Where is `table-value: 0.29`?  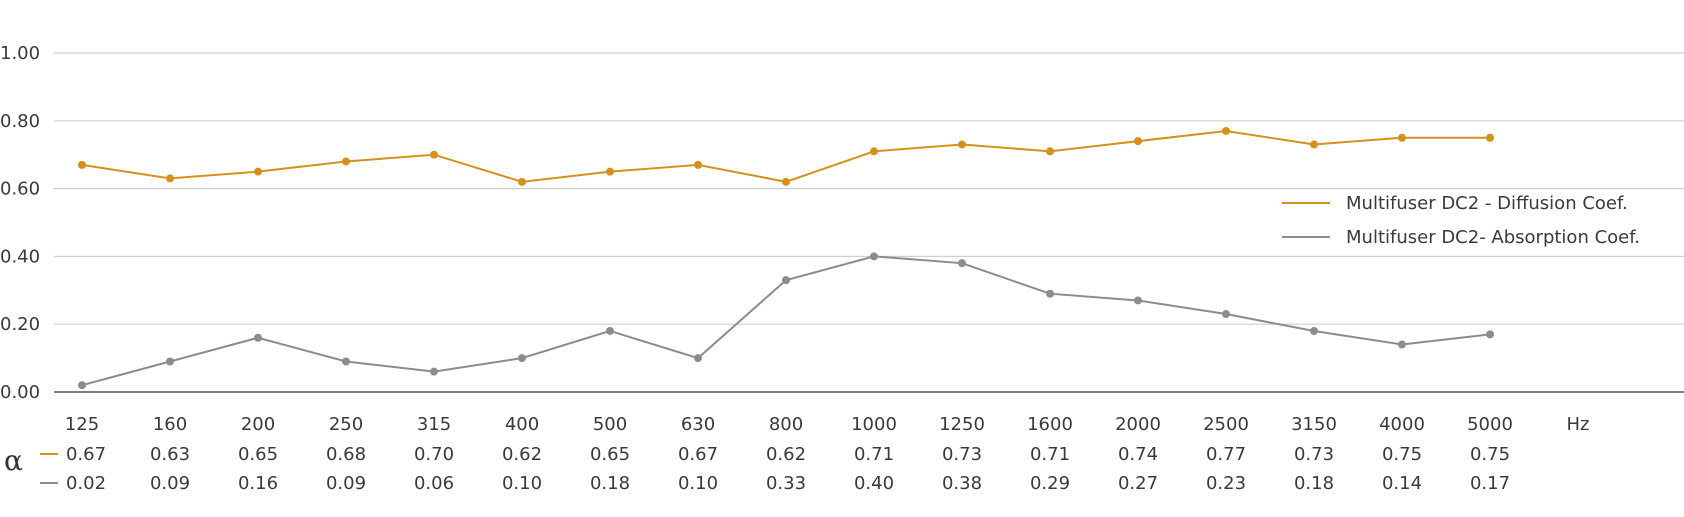
table-value: 0.29 is located at coordinates (1050, 483).